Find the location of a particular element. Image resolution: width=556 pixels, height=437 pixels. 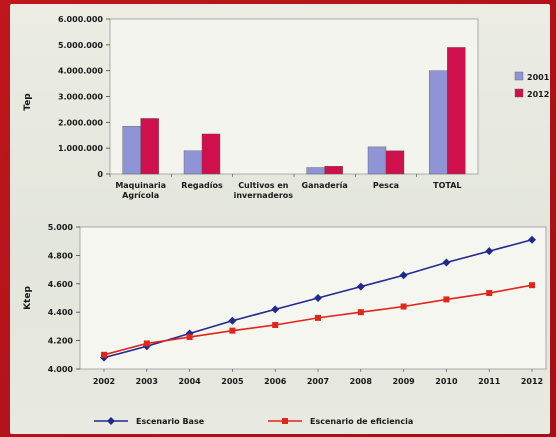

bar-legend-label-2001: 2001 is located at coordinates (538, 77).